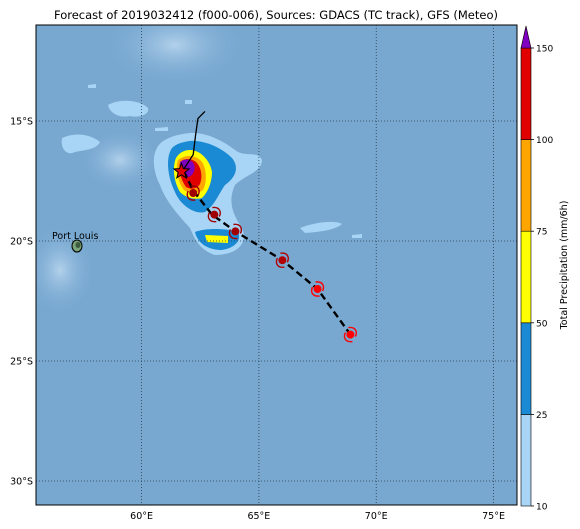  What do you see at coordinates (376, 516) in the screenshot?
I see `lon-tick-label: 70°E` at bounding box center [376, 516].